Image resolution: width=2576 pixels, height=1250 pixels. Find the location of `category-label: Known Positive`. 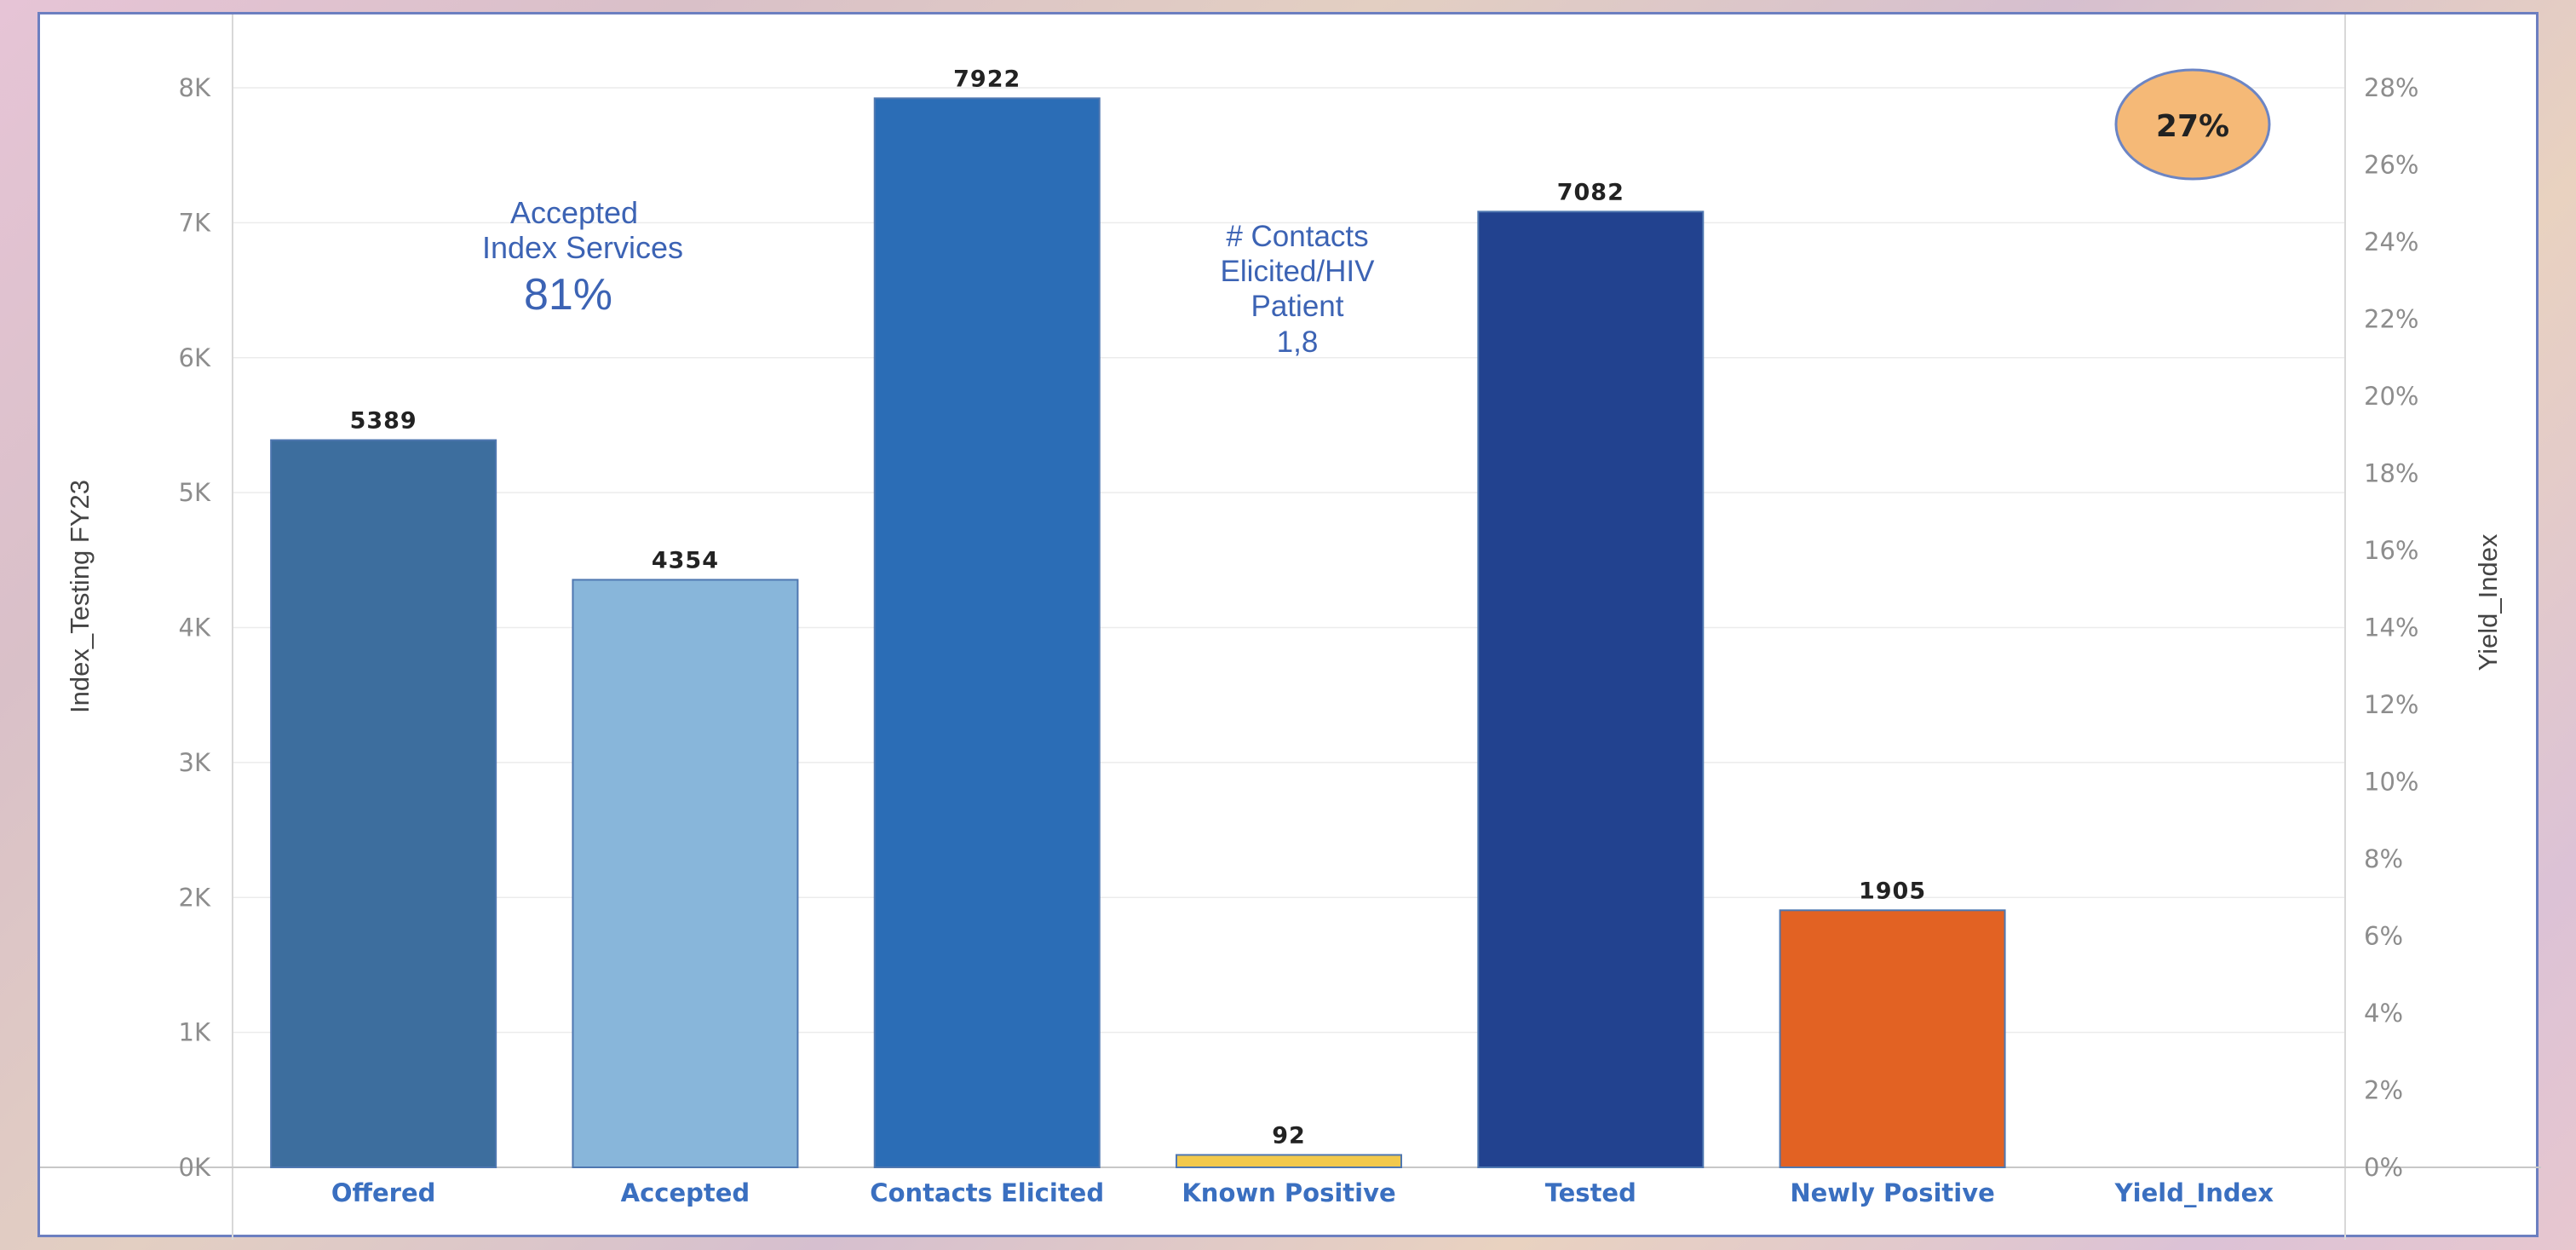

category-label: Known Positive is located at coordinates (1288, 1192).